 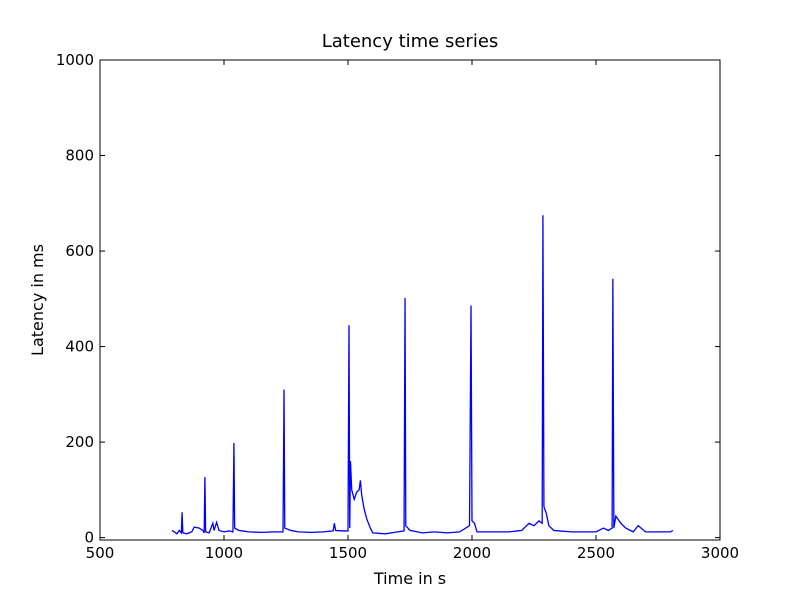 What do you see at coordinates (409, 578) in the screenshot?
I see `x-axis-label: Time in s` at bounding box center [409, 578].